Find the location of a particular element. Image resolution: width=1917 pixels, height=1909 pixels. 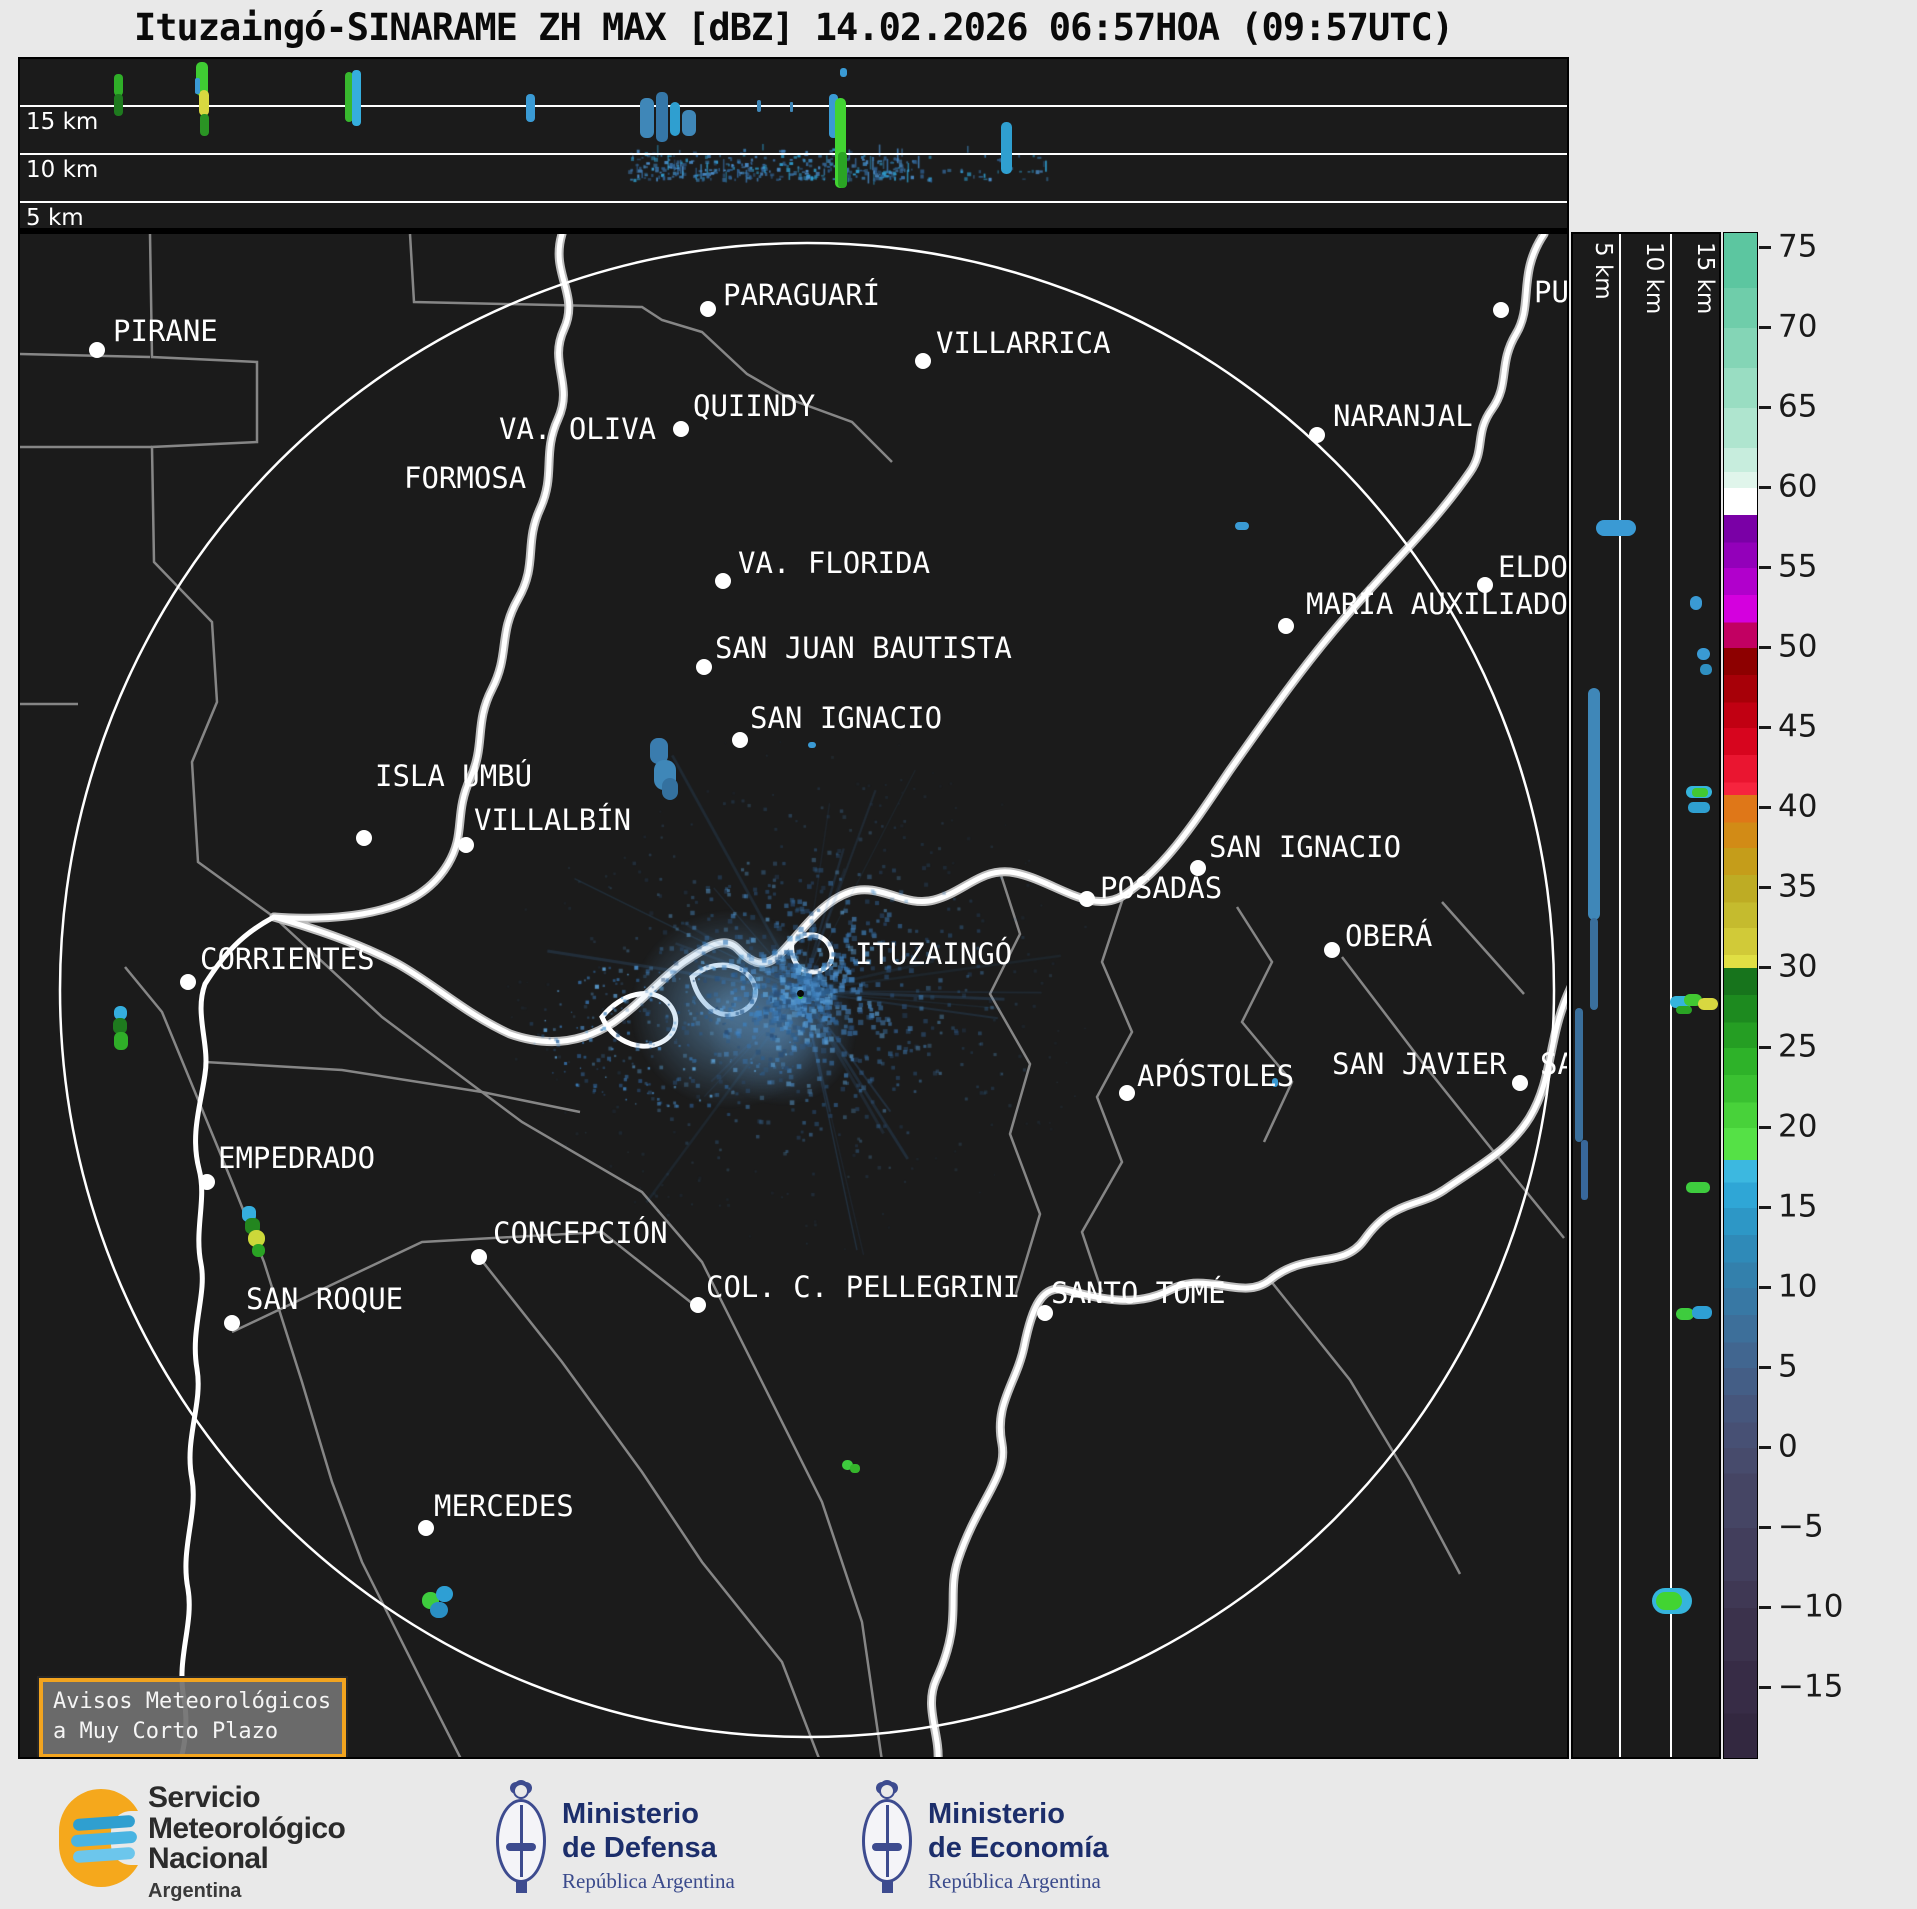

smn-line2: Meteorológico is located at coordinates (247, 1828).